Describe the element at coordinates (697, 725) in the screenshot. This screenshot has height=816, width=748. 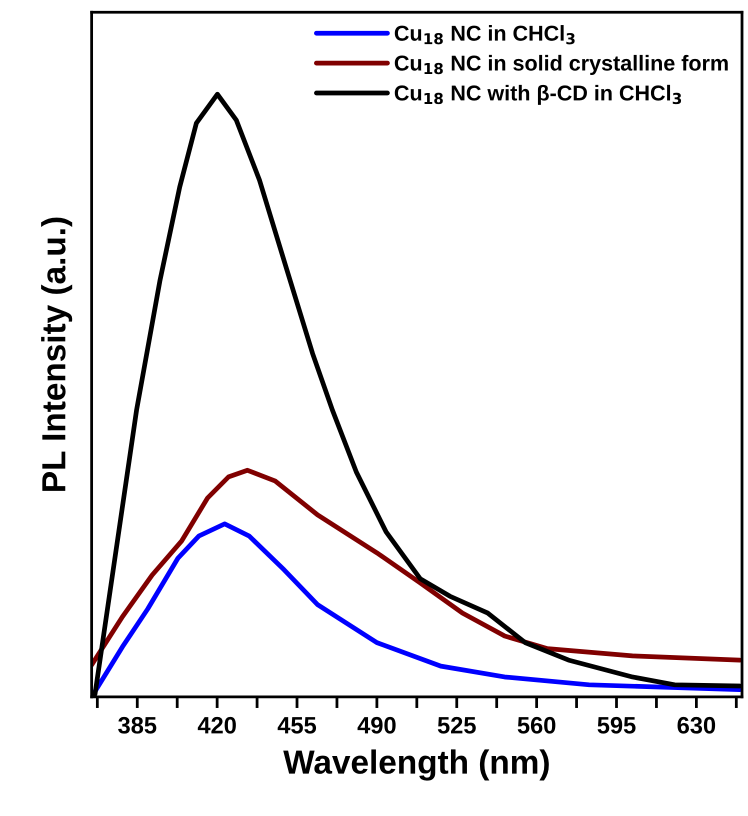
I see `x-tick-label: 630` at that location.